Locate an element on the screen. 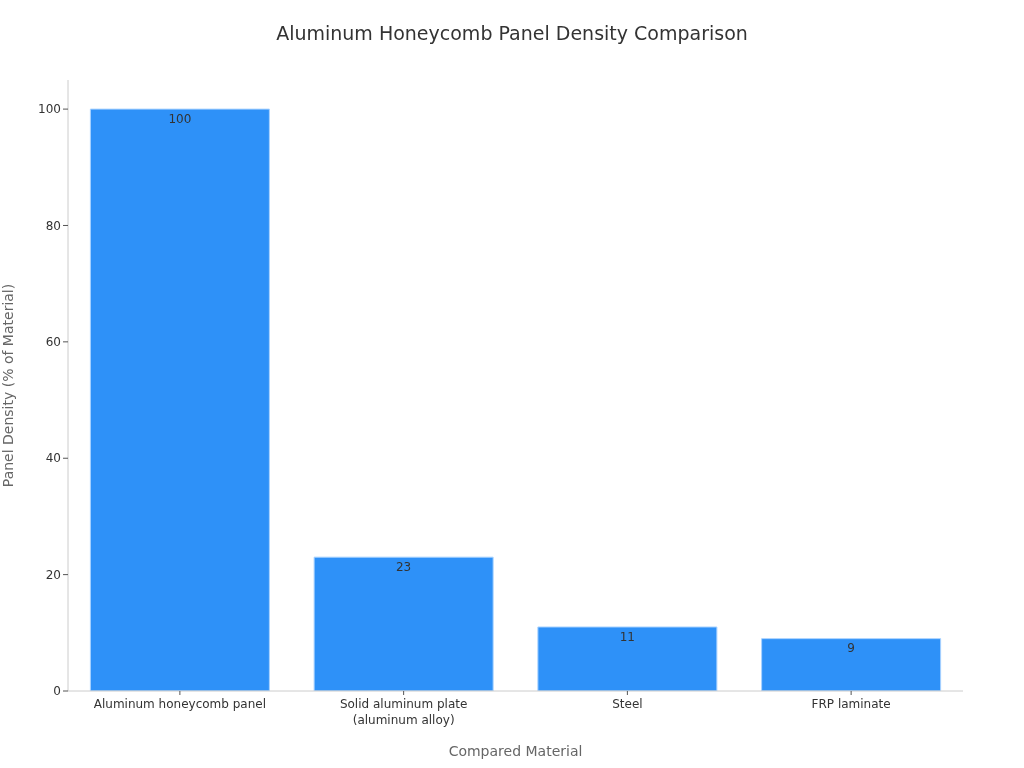 This screenshot has height=768, width=1024. data-label: 100 is located at coordinates (180, 118).